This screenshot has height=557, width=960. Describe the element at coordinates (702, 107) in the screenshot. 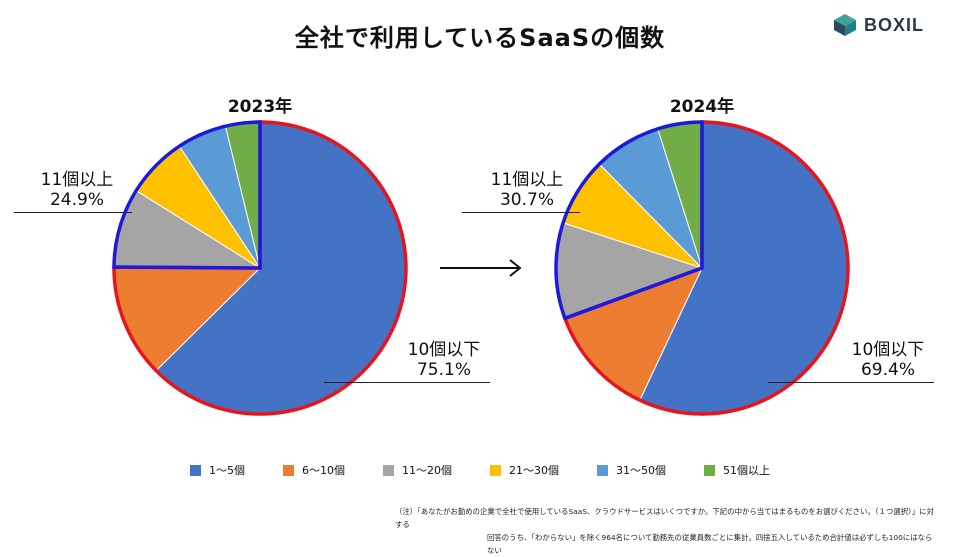

I see `chart-title-2024: 2024年` at that location.